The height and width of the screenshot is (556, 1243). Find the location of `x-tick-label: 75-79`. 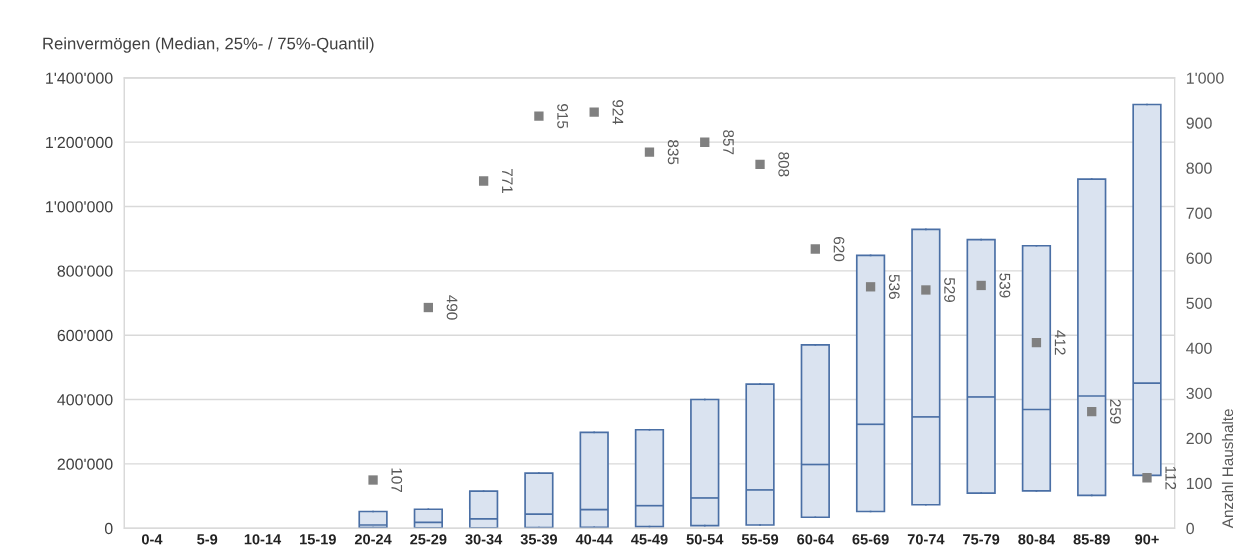

x-tick-label: 75-79 is located at coordinates (981, 539).